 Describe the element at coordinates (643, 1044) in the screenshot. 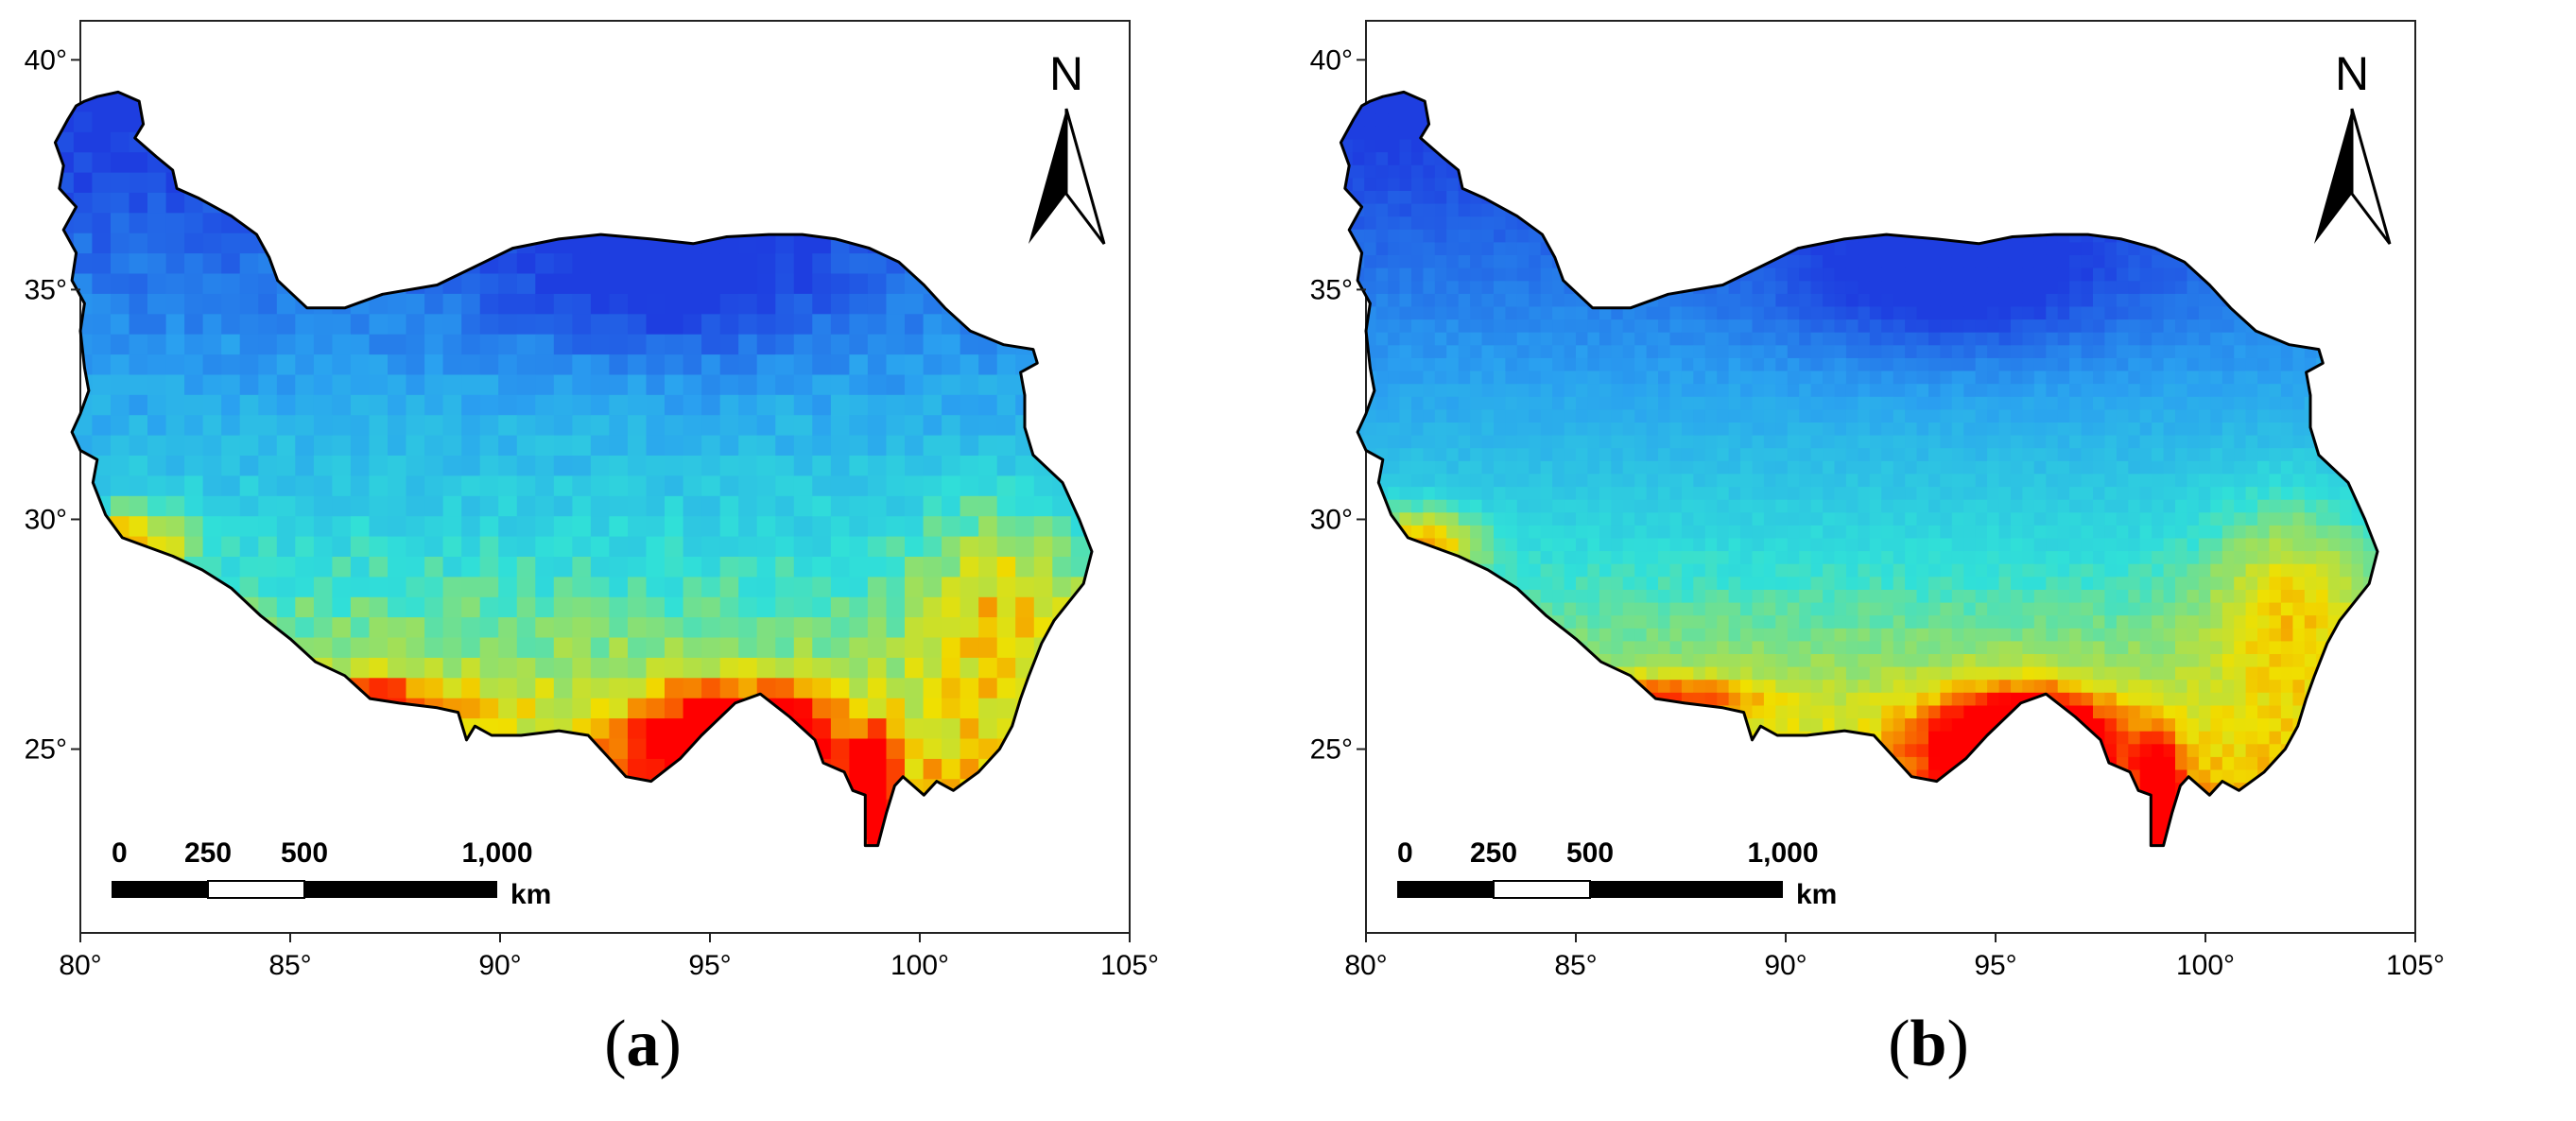

I see `caption-a: (a)` at that location.